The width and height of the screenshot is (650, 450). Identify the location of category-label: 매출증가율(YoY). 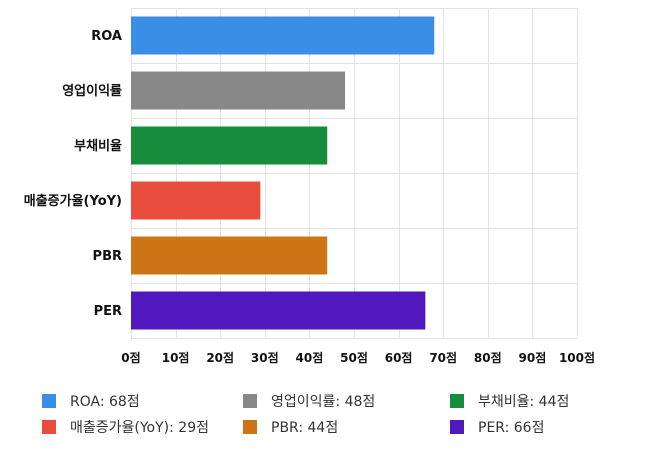
(73, 201).